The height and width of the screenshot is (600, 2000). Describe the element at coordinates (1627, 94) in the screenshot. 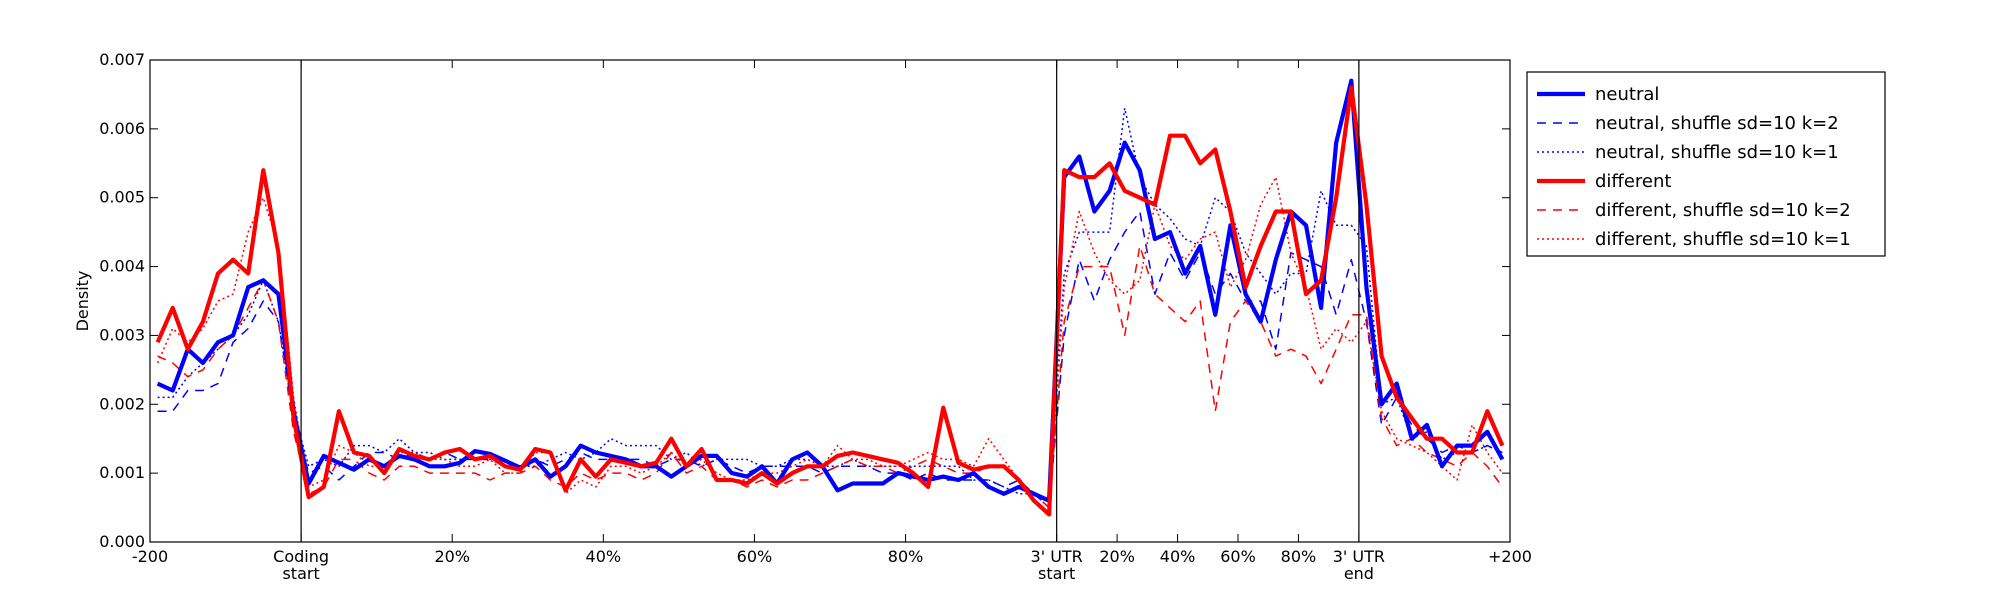

I see `legend-label: neutral` at that location.